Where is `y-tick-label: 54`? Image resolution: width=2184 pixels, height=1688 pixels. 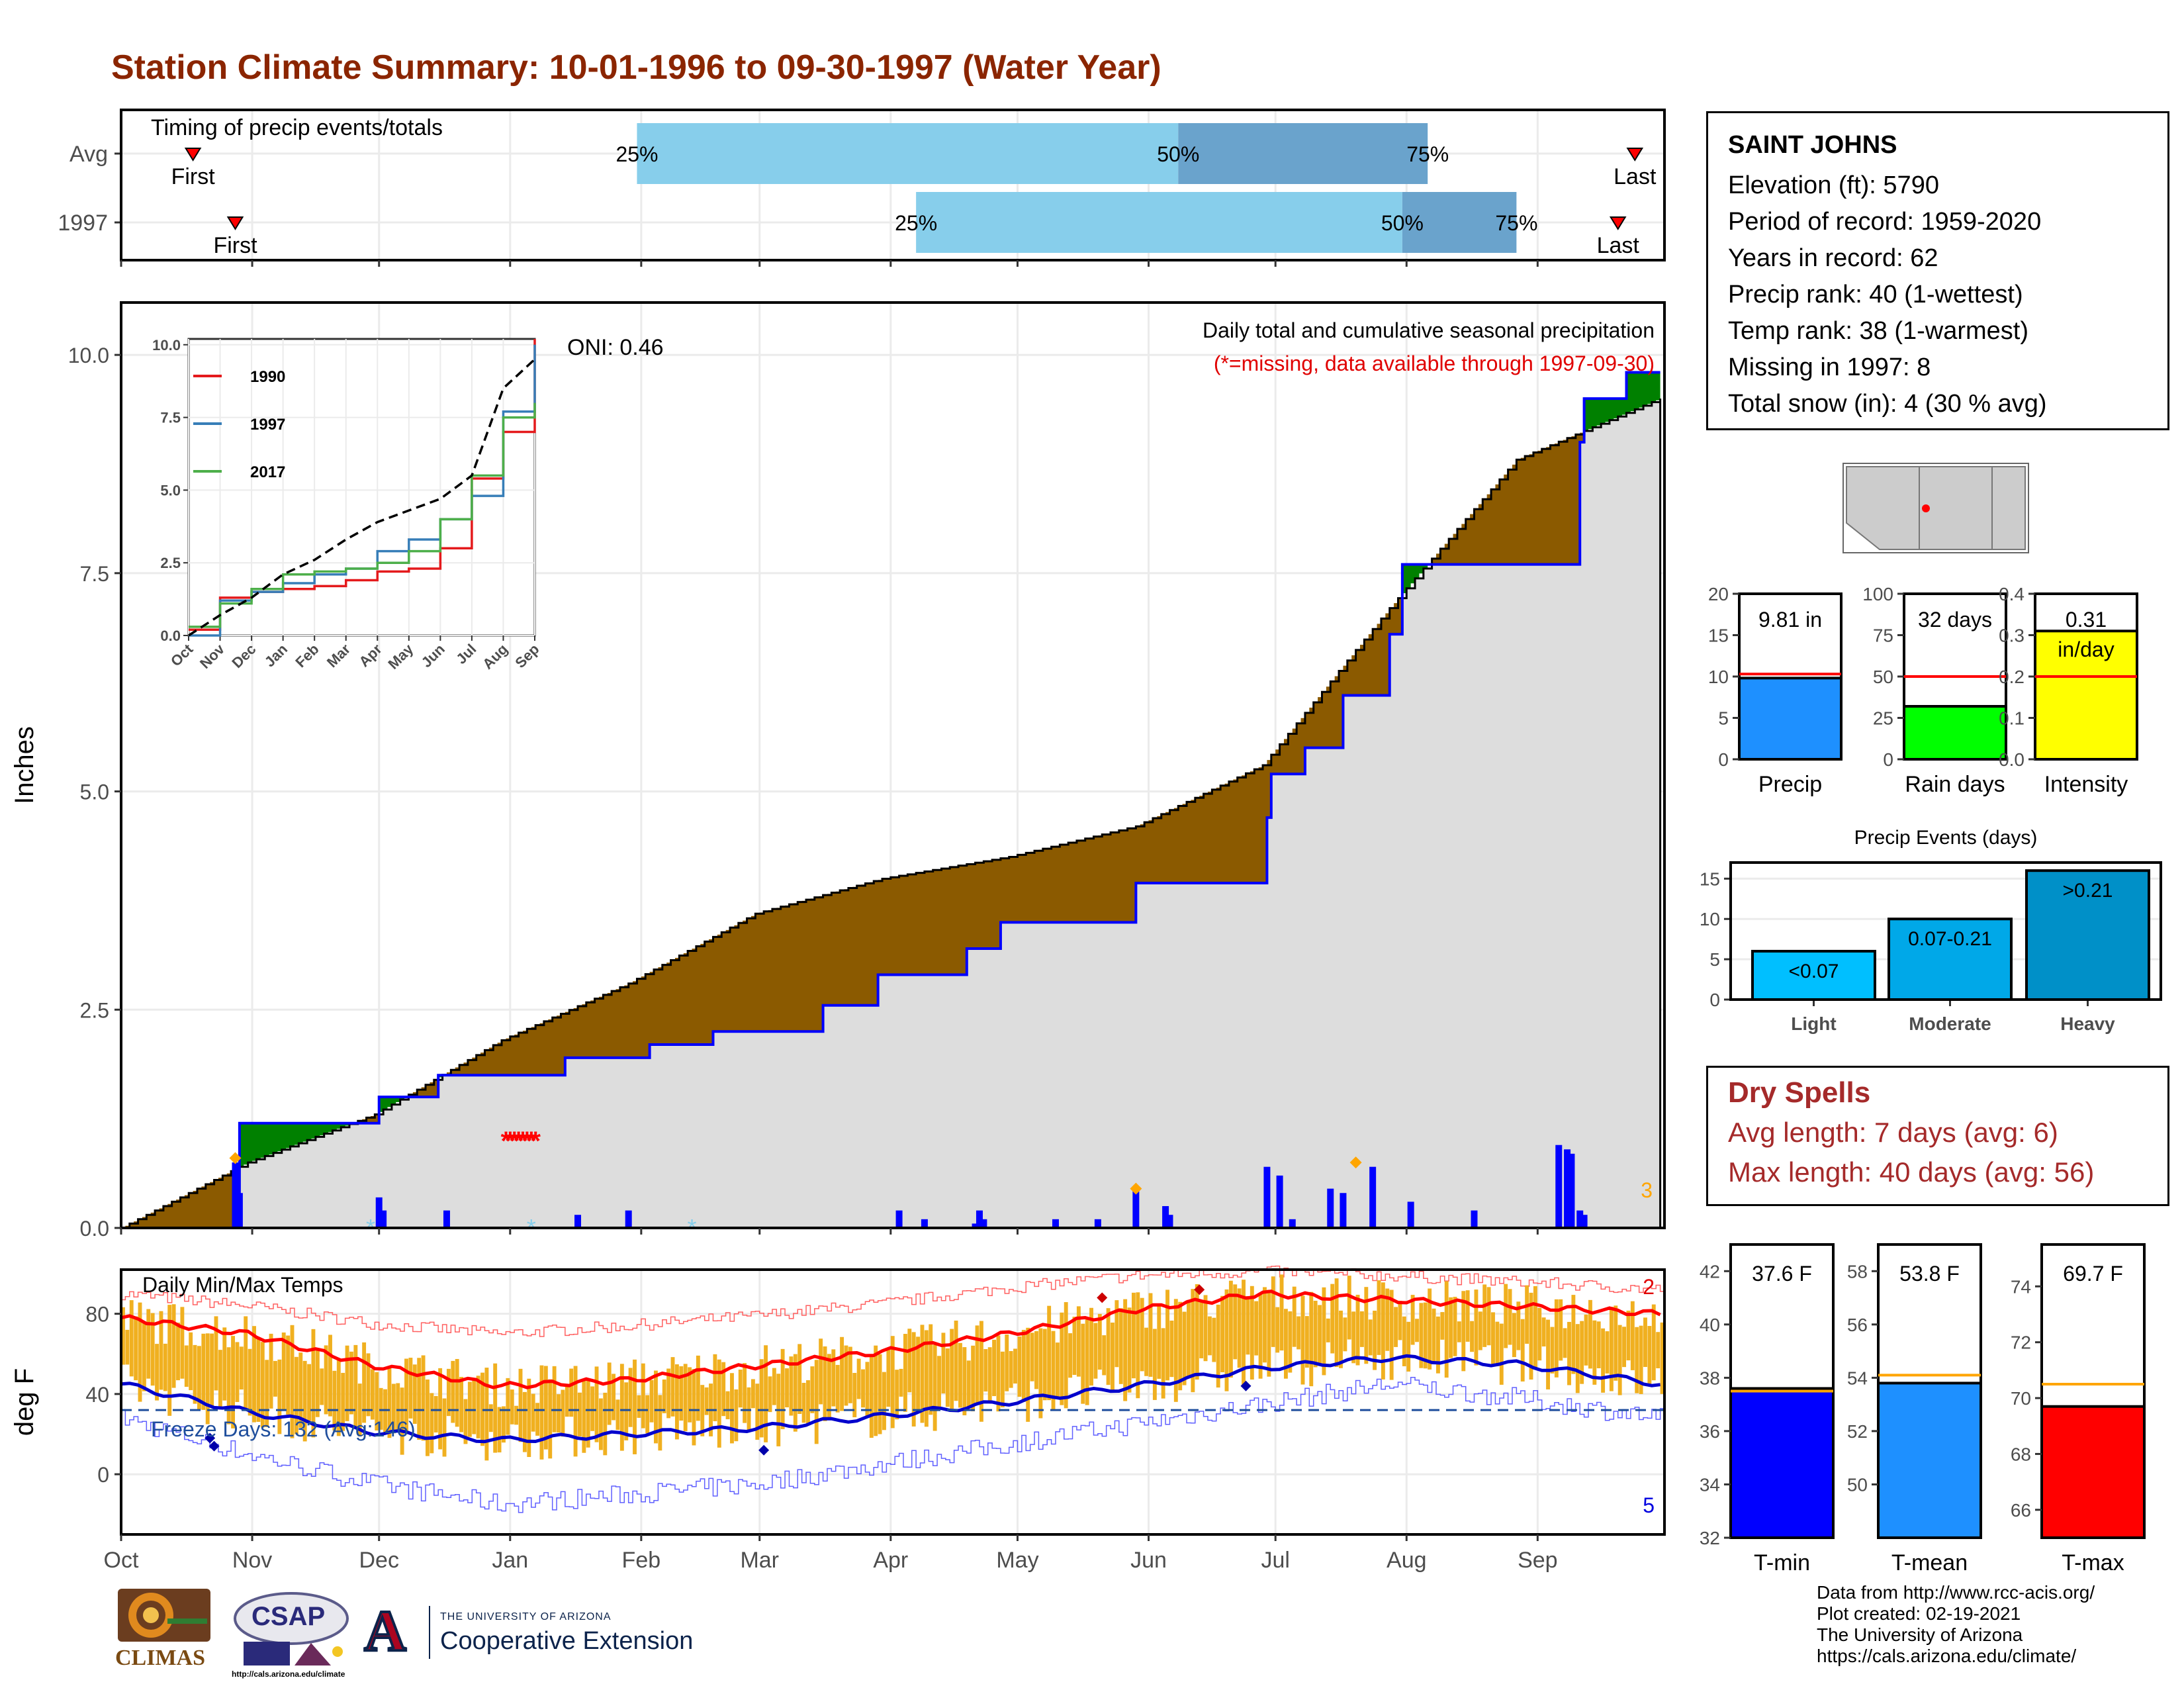
y-tick-label: 54 is located at coordinates (1857, 1378).